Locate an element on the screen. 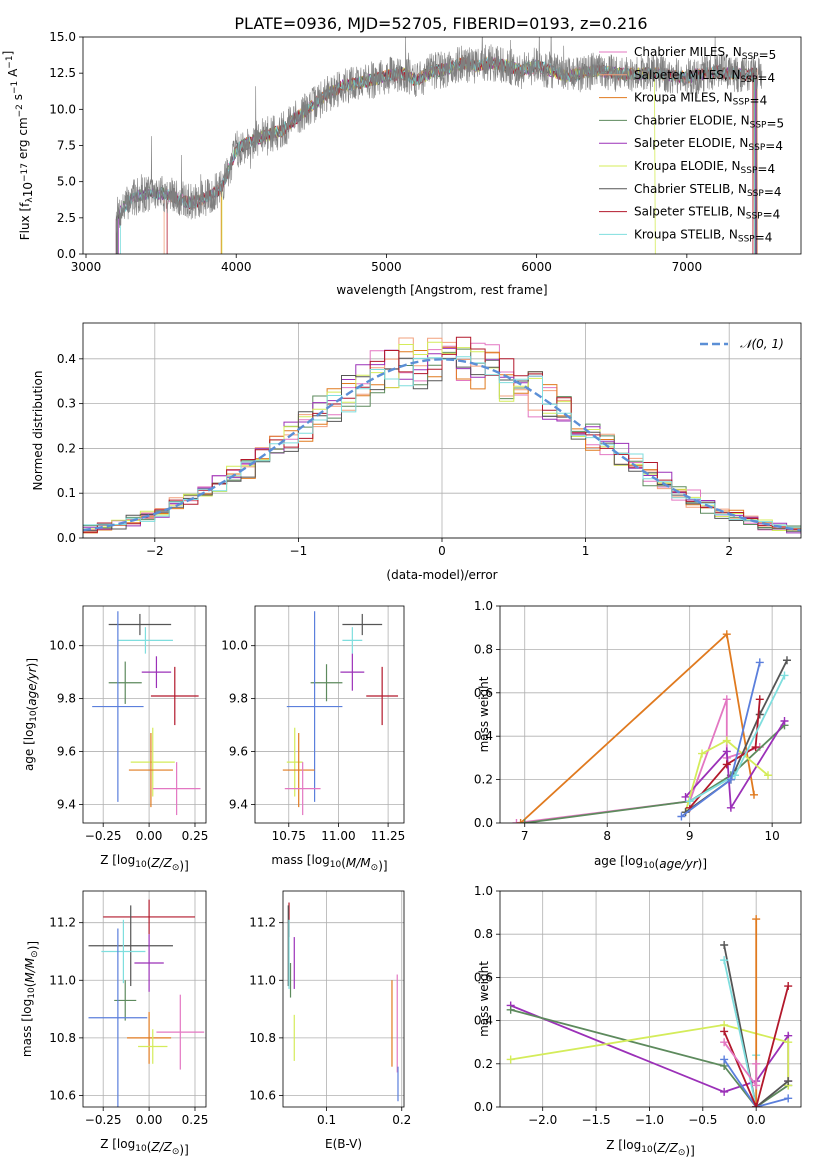 This screenshot has width=819, height=1170. residuals-y-axis-label: Normed distribution is located at coordinates (38, 431).